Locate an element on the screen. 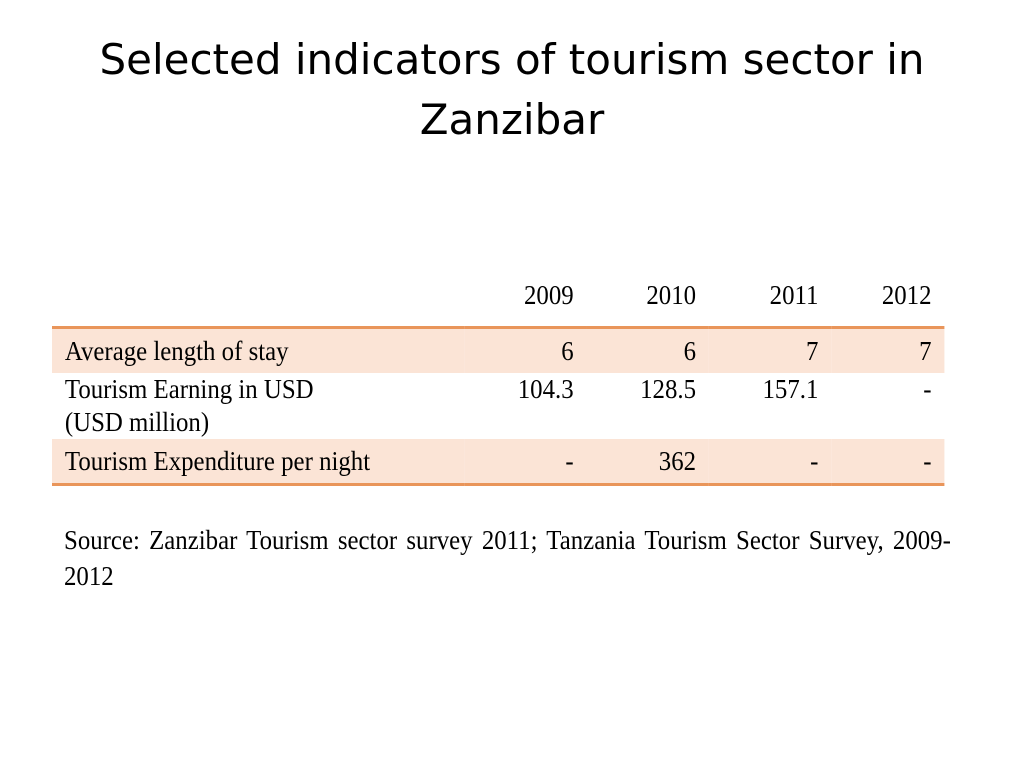 The height and width of the screenshot is (768, 1024). header-year-2010: 2010 is located at coordinates (647, 304).